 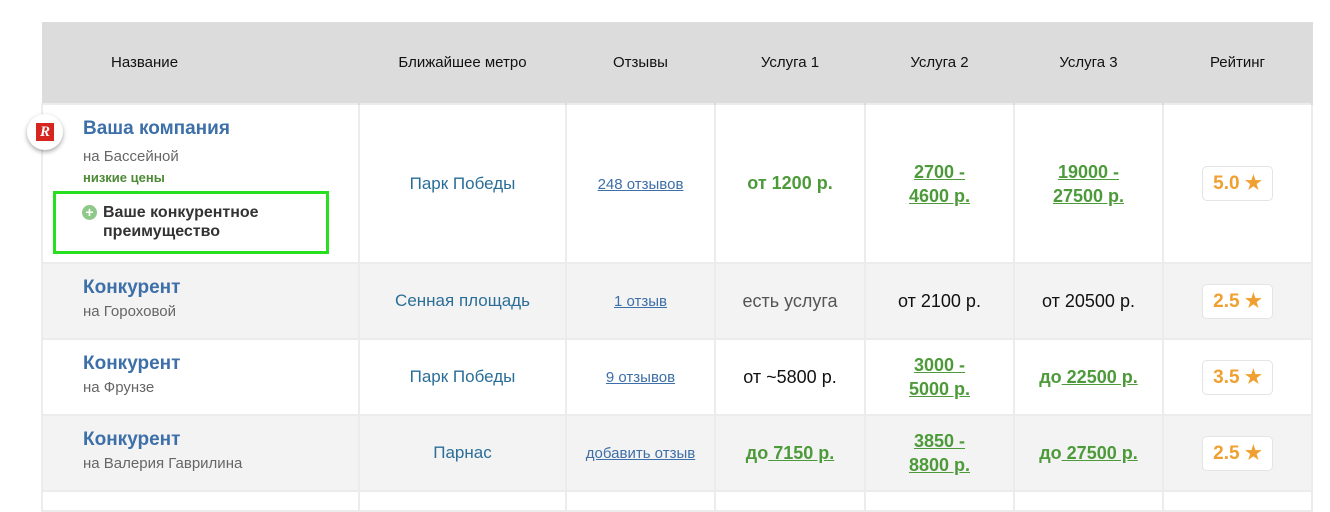 I want to click on rating-value: 5.0, so click(x=1226, y=183).